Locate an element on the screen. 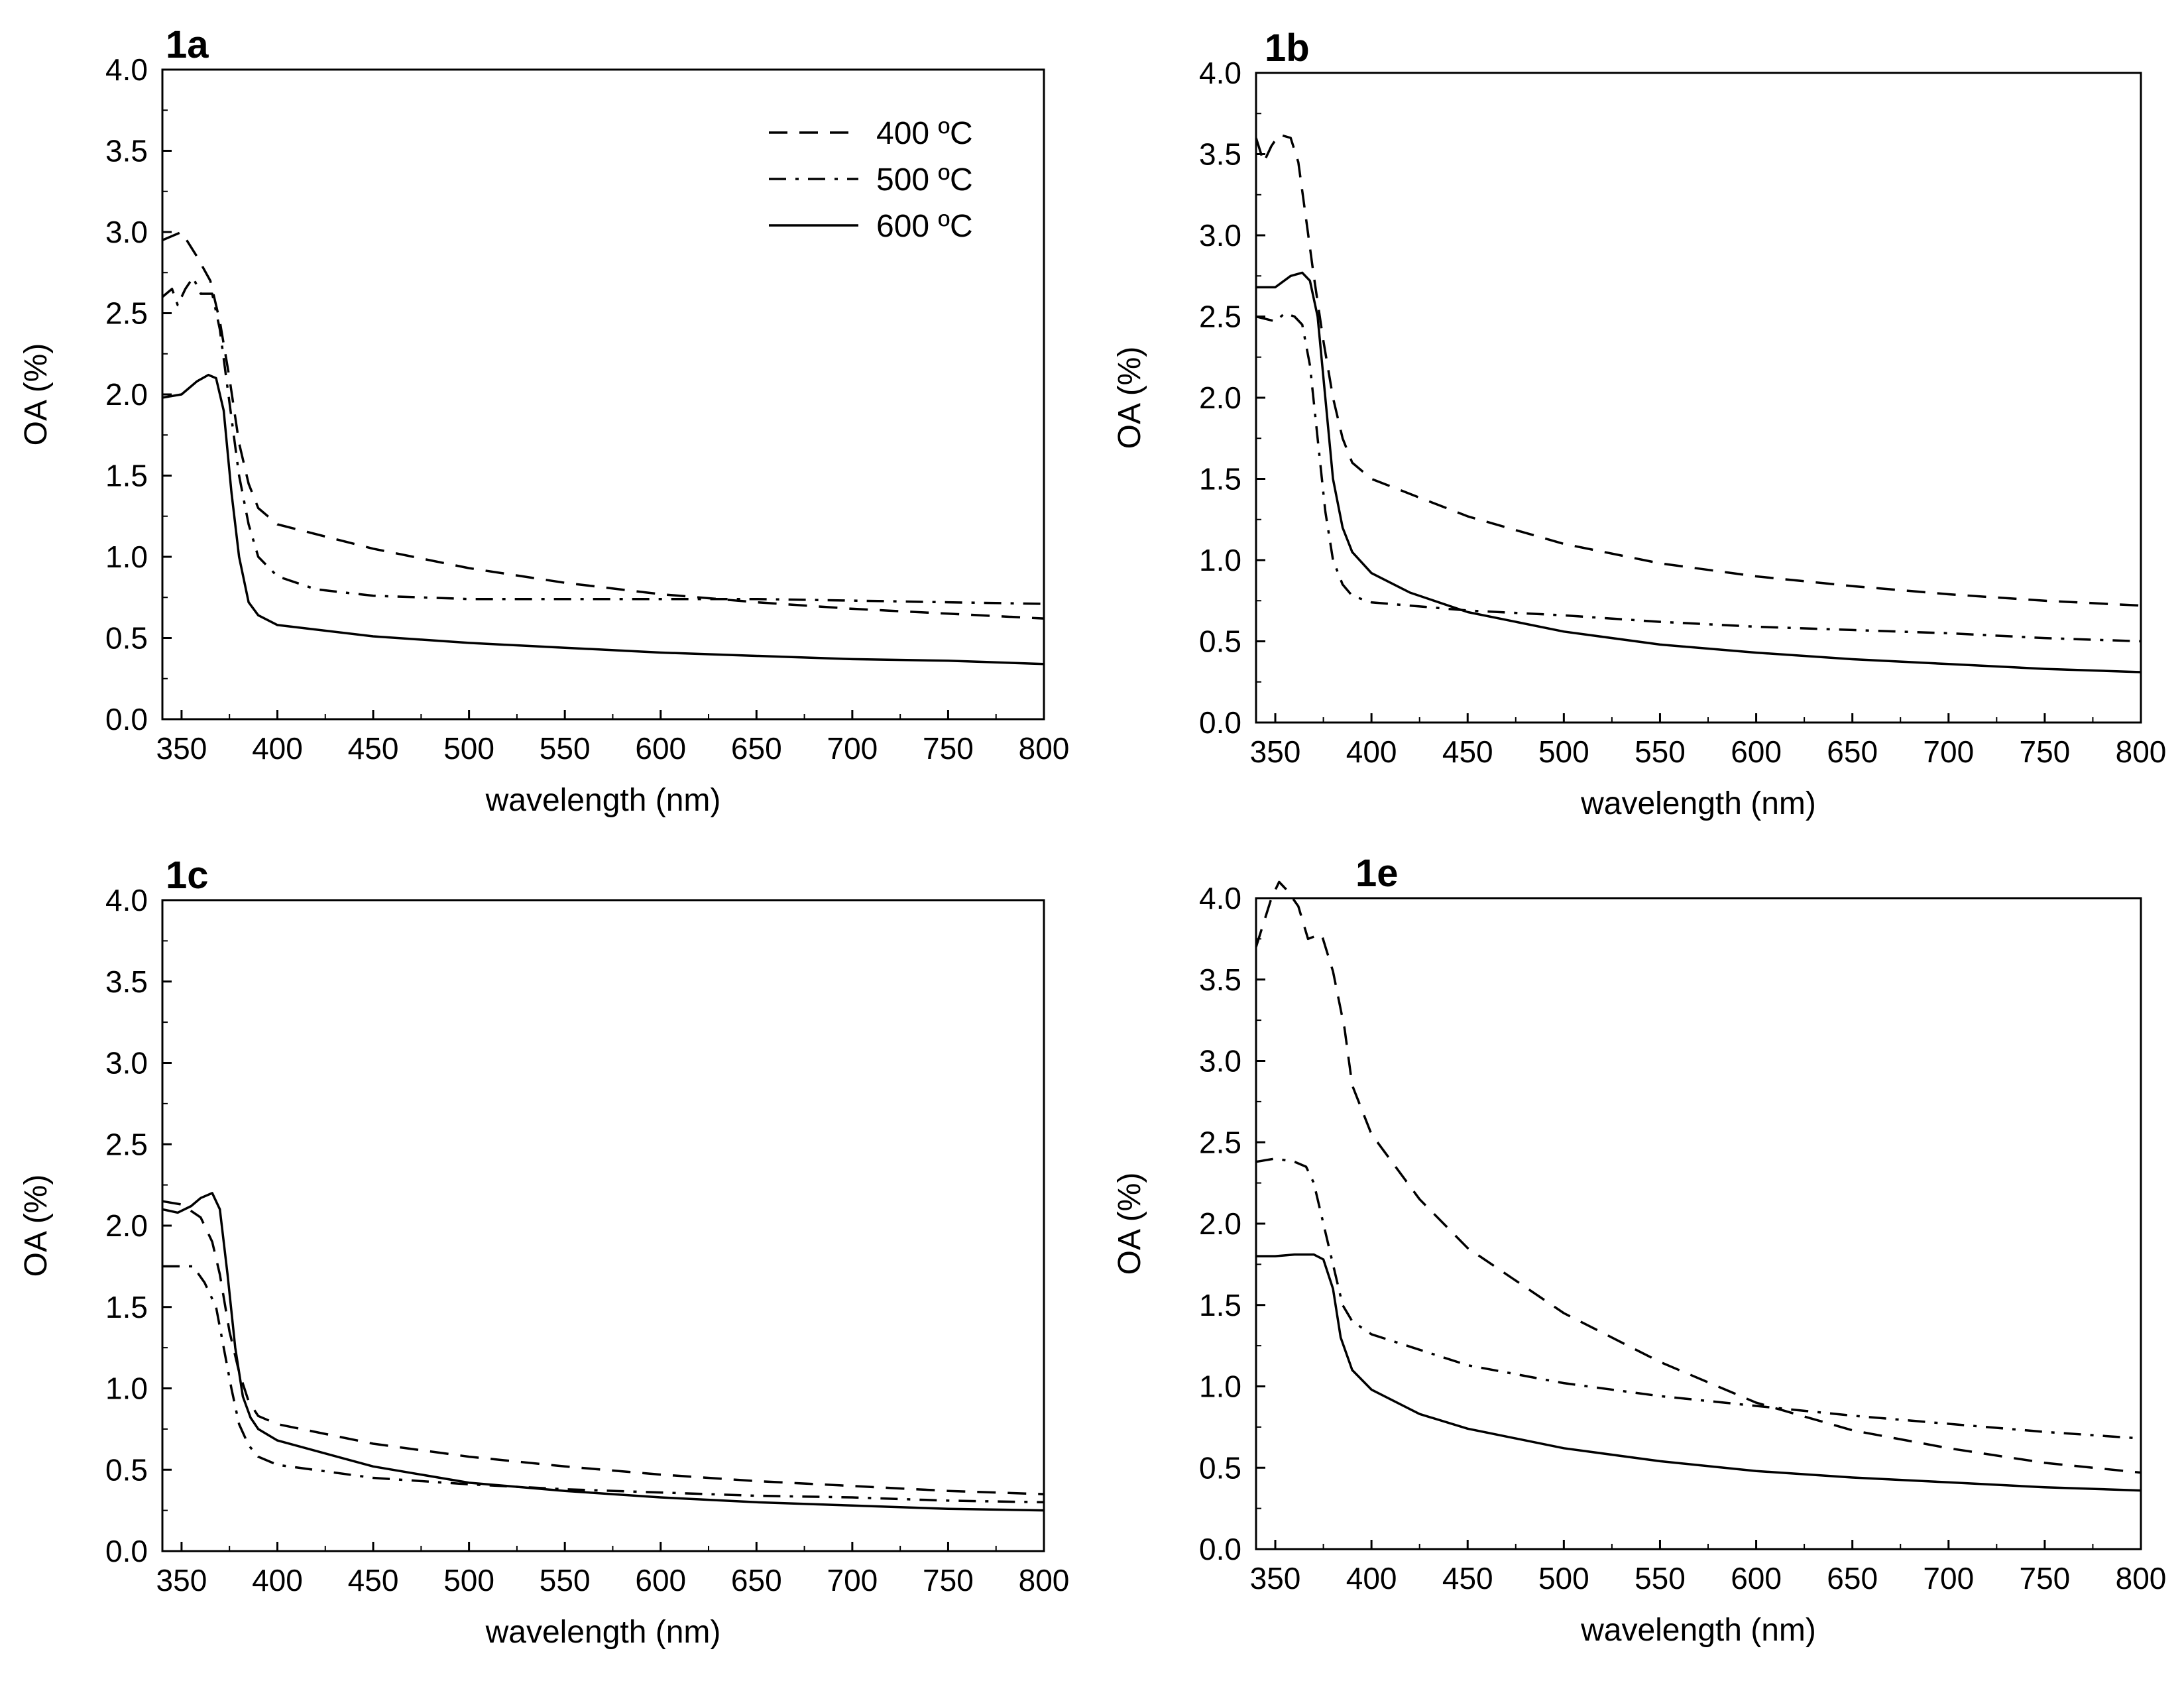 This screenshot has height=1683, width=2184. legend-label: 400 ºC is located at coordinates (924, 133).